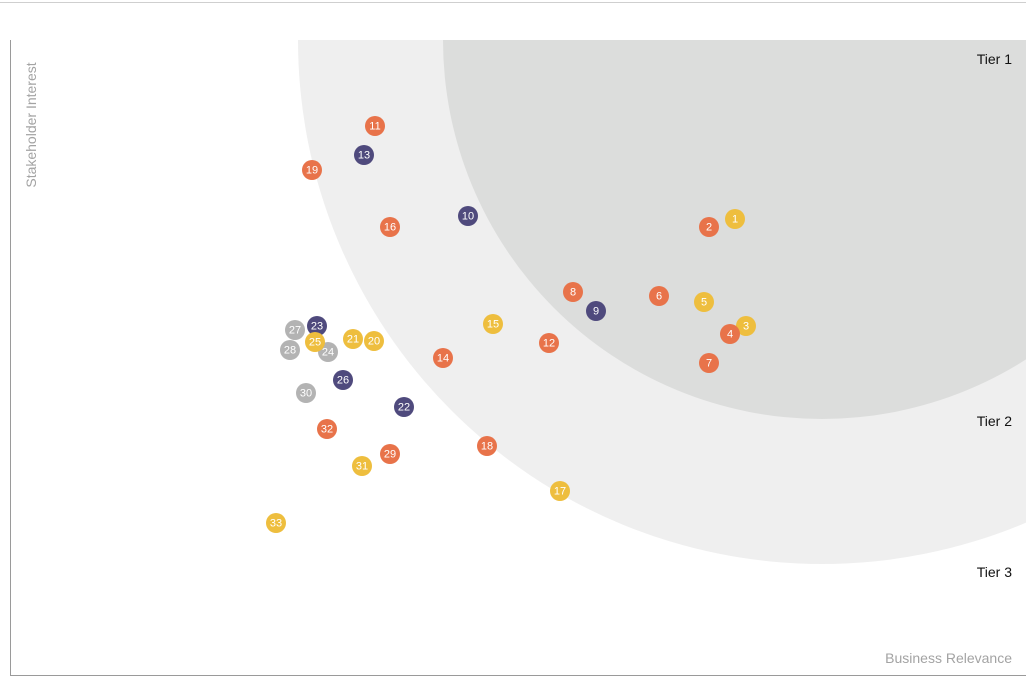  I want to click on issue-point-4: 4, so click(730, 334).